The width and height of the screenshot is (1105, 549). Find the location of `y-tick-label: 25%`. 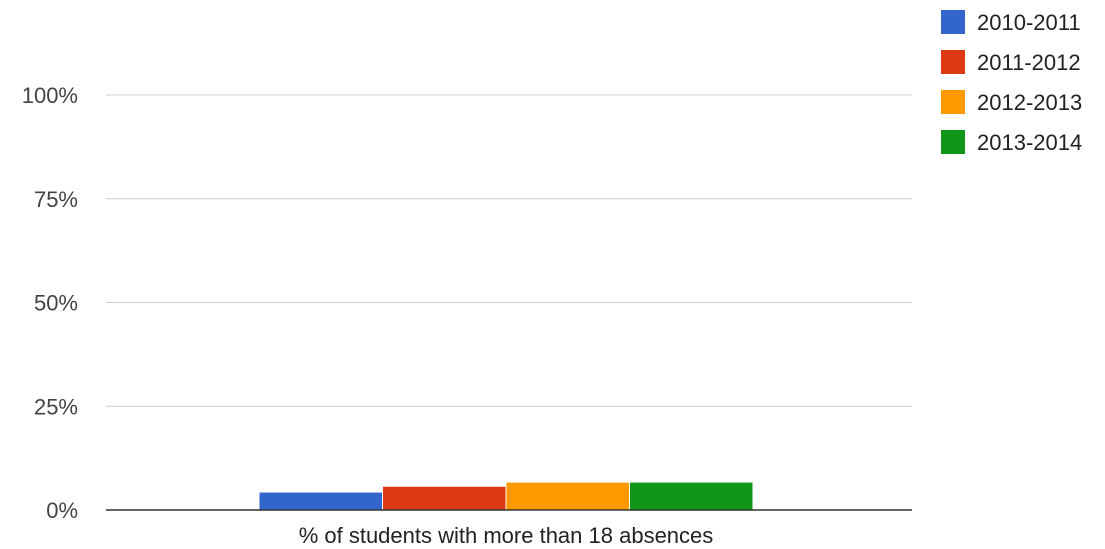

y-tick-label: 25% is located at coordinates (56, 406).